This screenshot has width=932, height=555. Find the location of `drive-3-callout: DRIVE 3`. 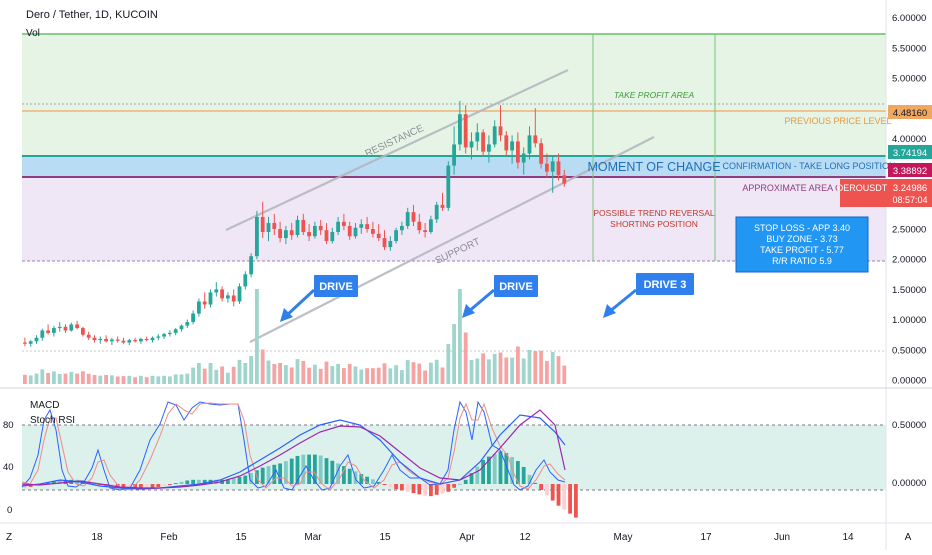

drive-3-callout: DRIVE 3 is located at coordinates (648, 295).